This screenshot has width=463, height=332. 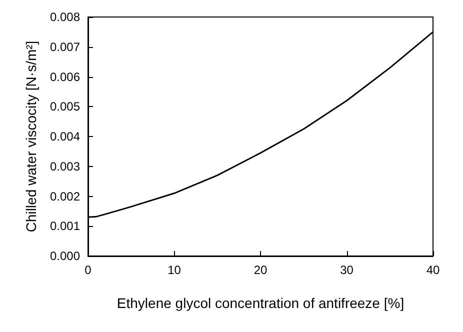 I want to click on x-tick-label: 30, so click(x=347, y=270).